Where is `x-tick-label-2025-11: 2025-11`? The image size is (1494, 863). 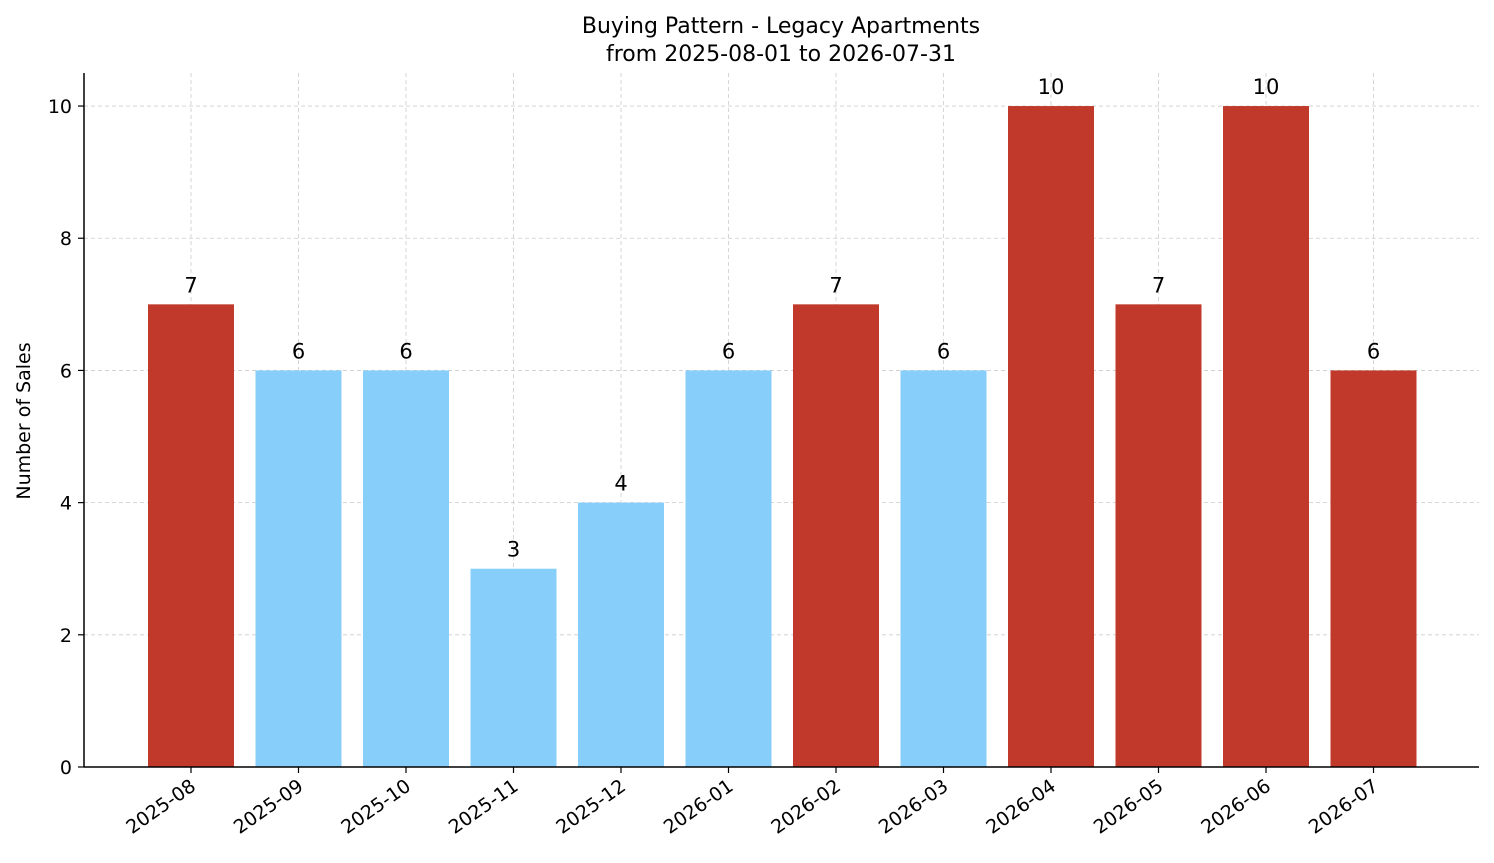 x-tick-label-2025-11: 2025-11 is located at coordinates (484, 807).